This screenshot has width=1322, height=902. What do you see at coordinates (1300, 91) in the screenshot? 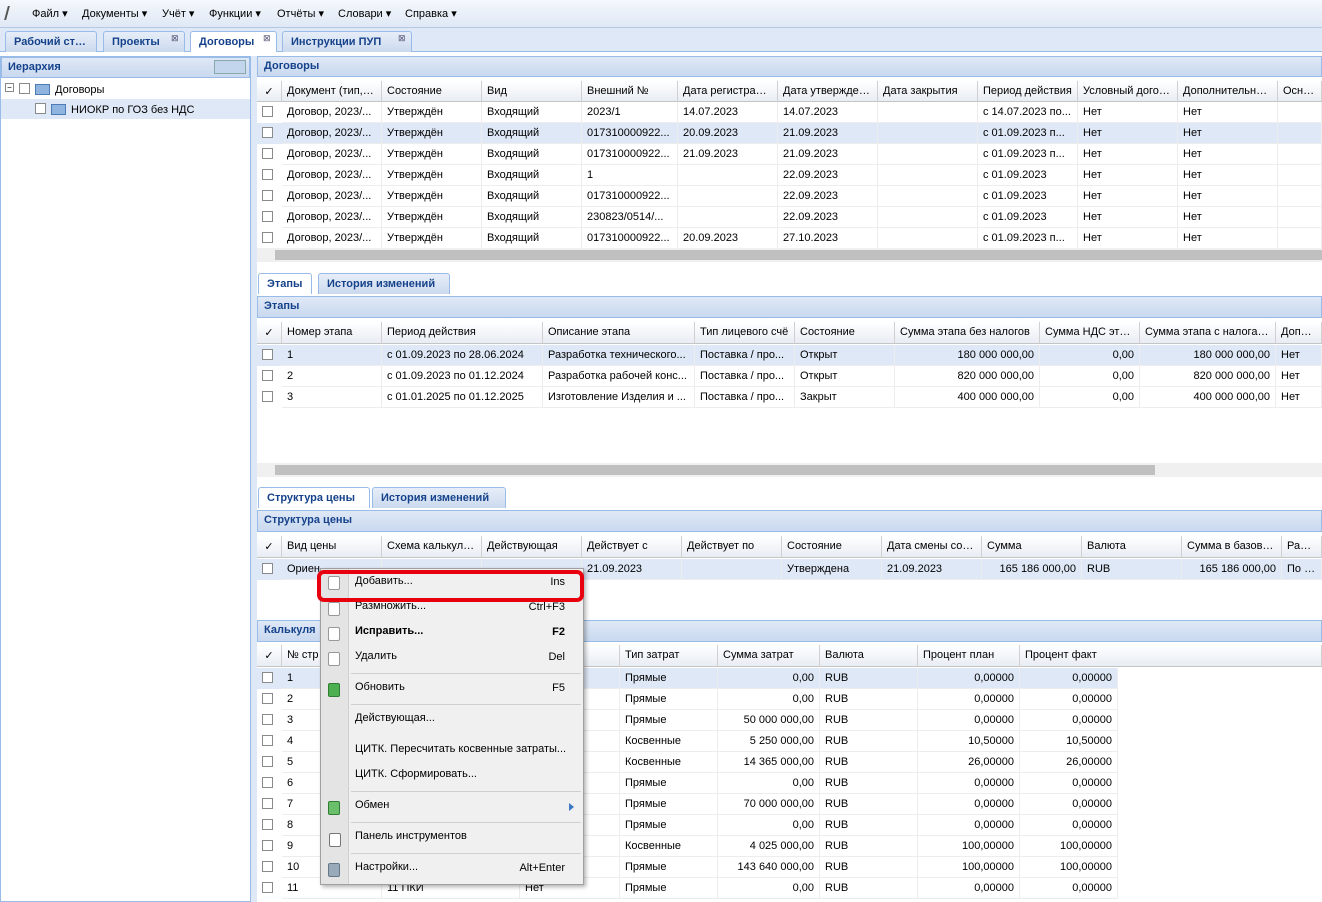
I see `column-header: Основн` at bounding box center [1300, 91].